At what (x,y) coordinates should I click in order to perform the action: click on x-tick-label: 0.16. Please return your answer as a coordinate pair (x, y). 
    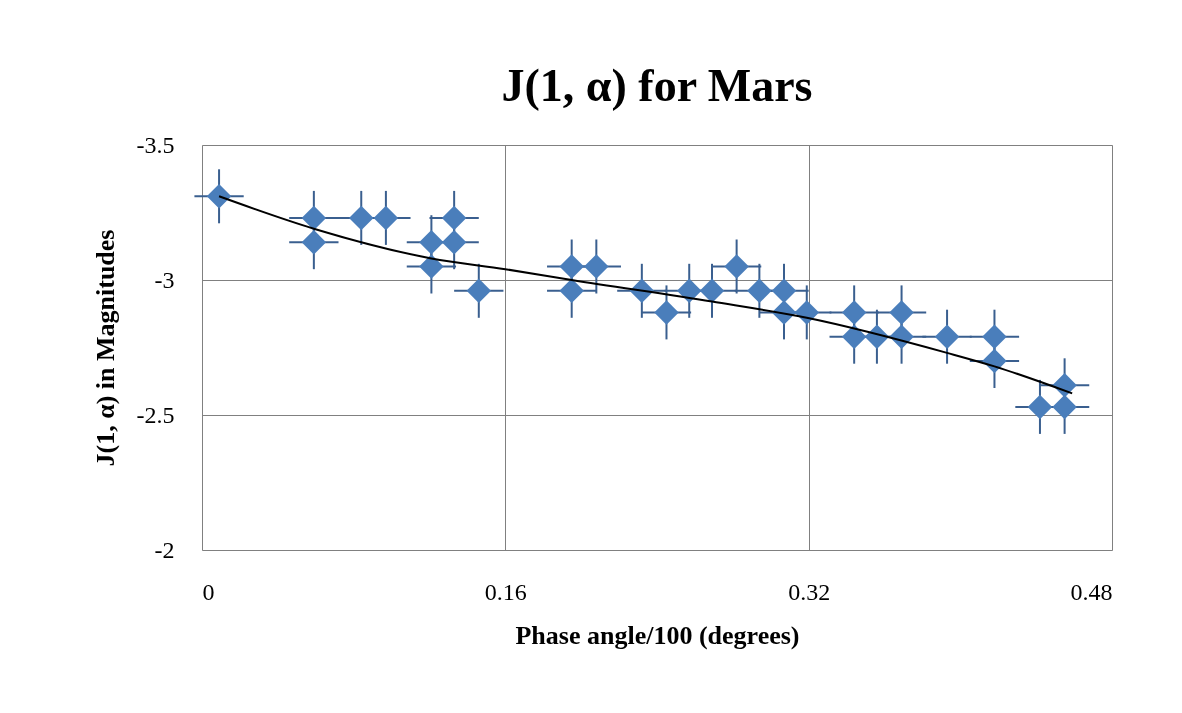
    Looking at the image, I should click on (505, 591).